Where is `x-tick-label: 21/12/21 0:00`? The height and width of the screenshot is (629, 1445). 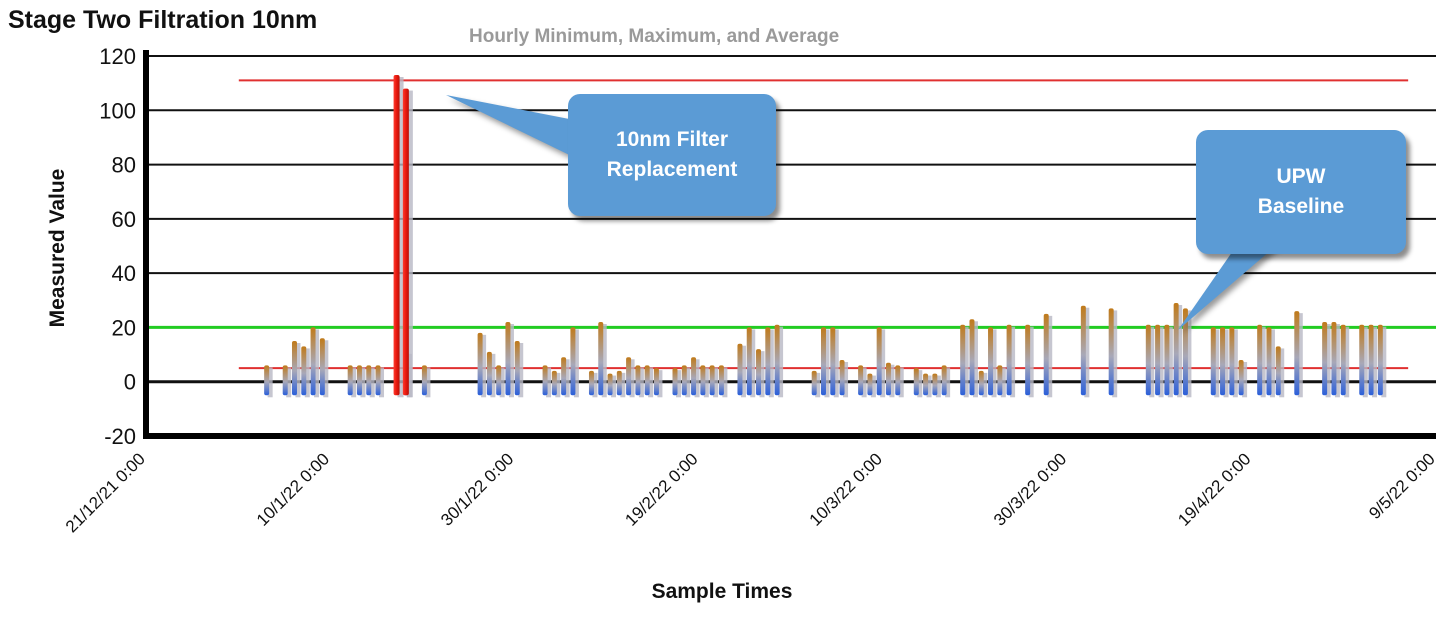
x-tick-label: 21/12/21 0:00 is located at coordinates (105, 492).